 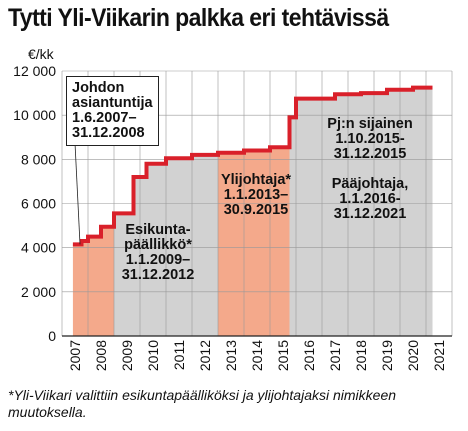 I want to click on y-tick-label: 4 000, so click(x=38, y=248).